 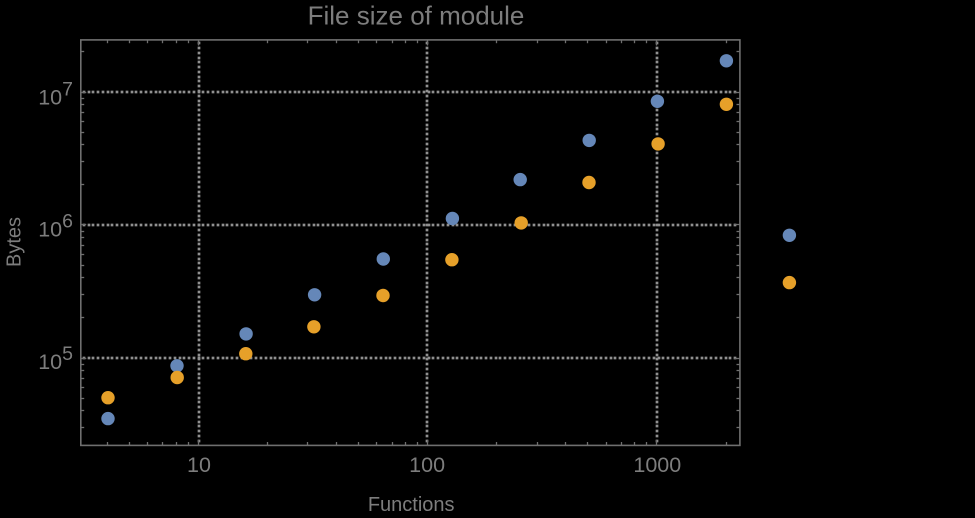 What do you see at coordinates (416, 15) in the screenshot?
I see `svg-text: File size of module` at bounding box center [416, 15].